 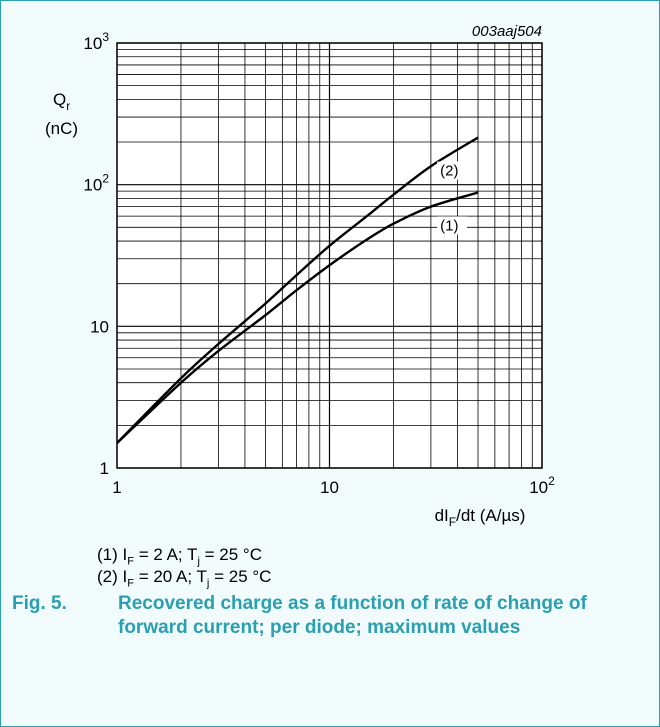 What do you see at coordinates (96, 183) in the screenshot?
I see `y-tick-label-3: 10²` at bounding box center [96, 183].